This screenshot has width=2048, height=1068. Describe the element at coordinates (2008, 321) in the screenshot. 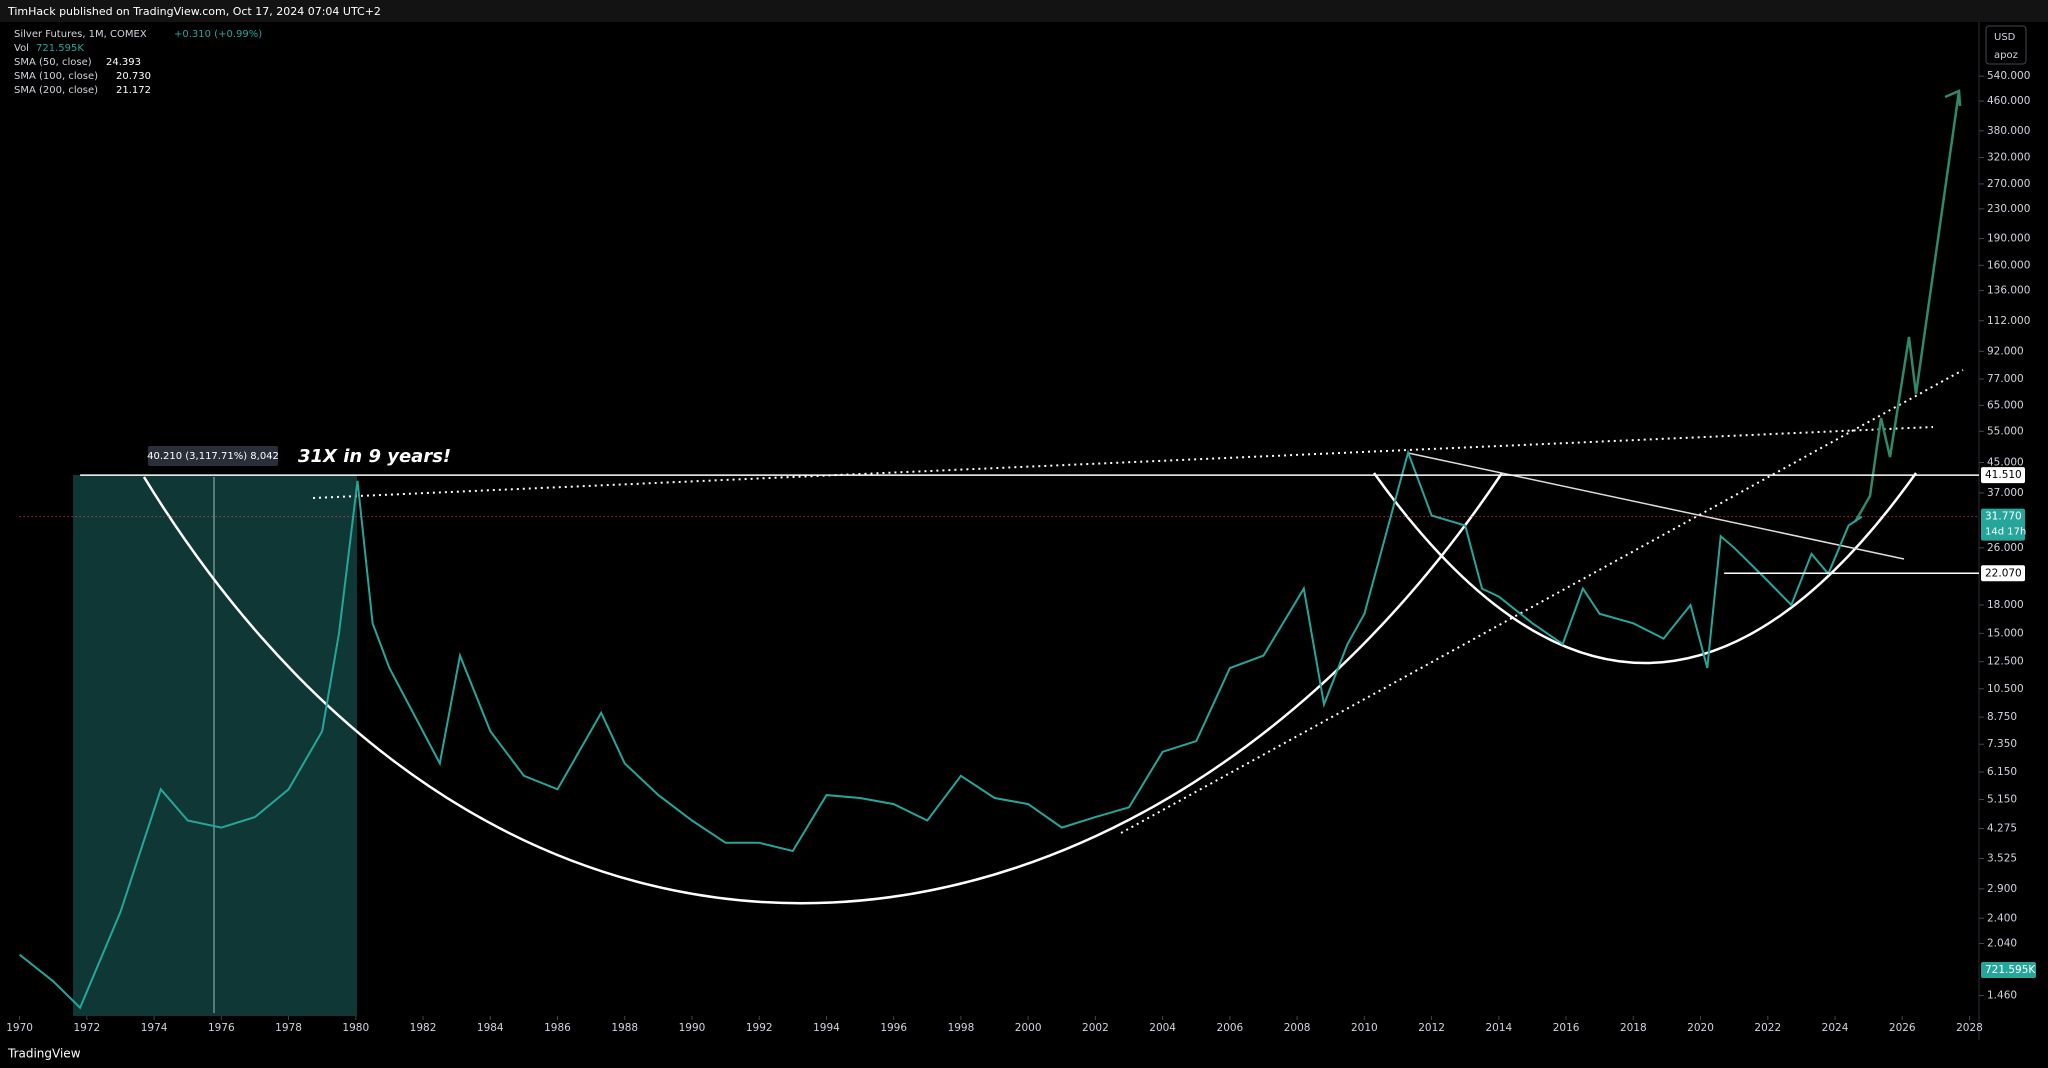

I see `y-tick-label: 112.000` at that location.